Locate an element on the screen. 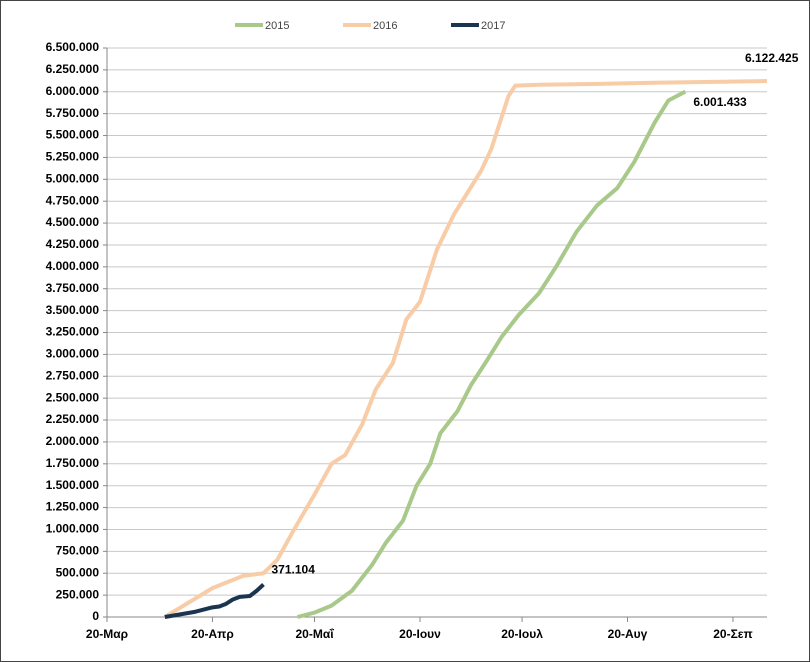  legend-label: 2016 is located at coordinates (385, 26).